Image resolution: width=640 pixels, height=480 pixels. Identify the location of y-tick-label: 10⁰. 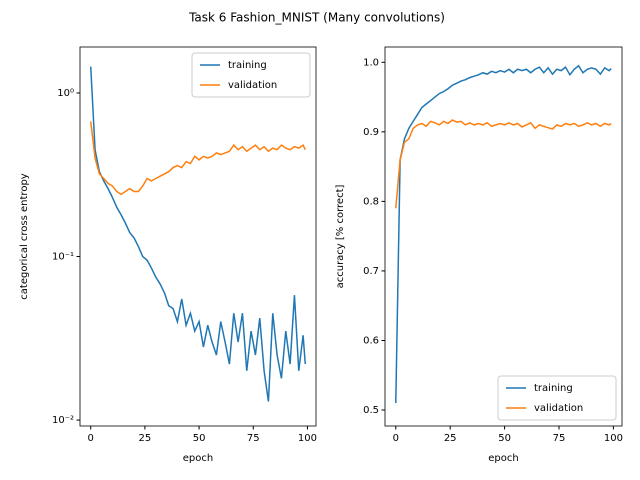
(65, 93).